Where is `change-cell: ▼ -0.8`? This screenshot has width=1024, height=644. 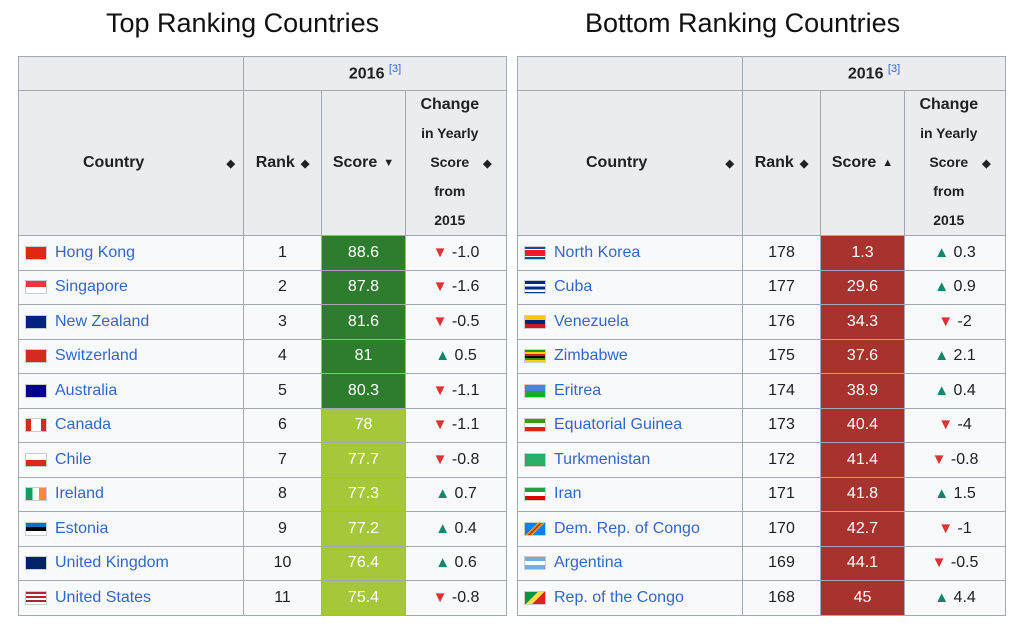
change-cell: ▼ -0.8 is located at coordinates (955, 460).